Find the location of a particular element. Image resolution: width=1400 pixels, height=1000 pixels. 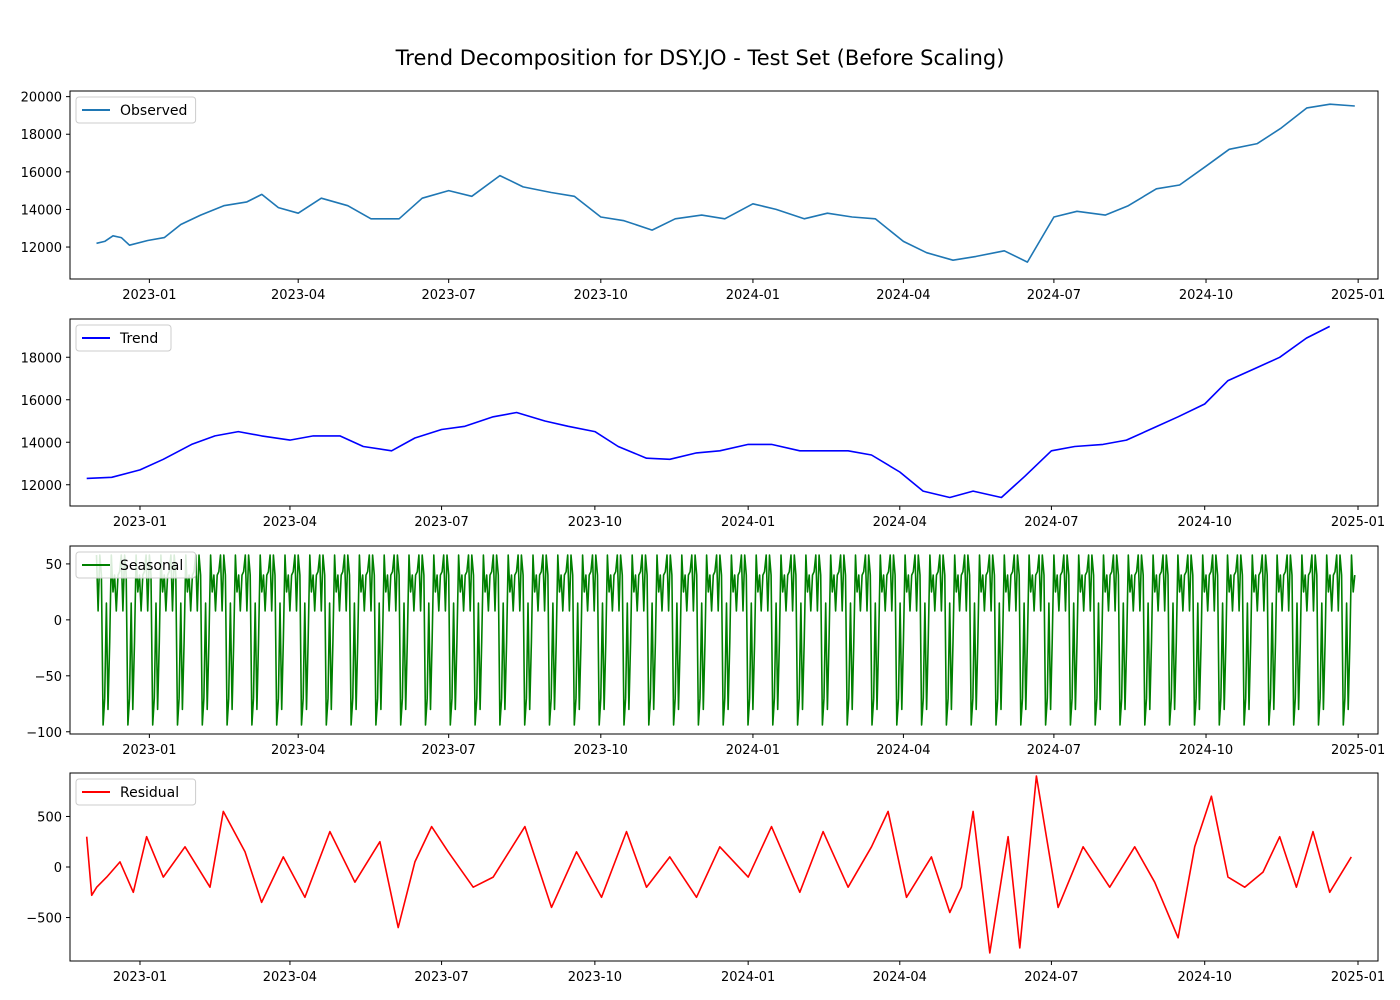

y-tick-label: 50 is located at coordinates (53, 565).